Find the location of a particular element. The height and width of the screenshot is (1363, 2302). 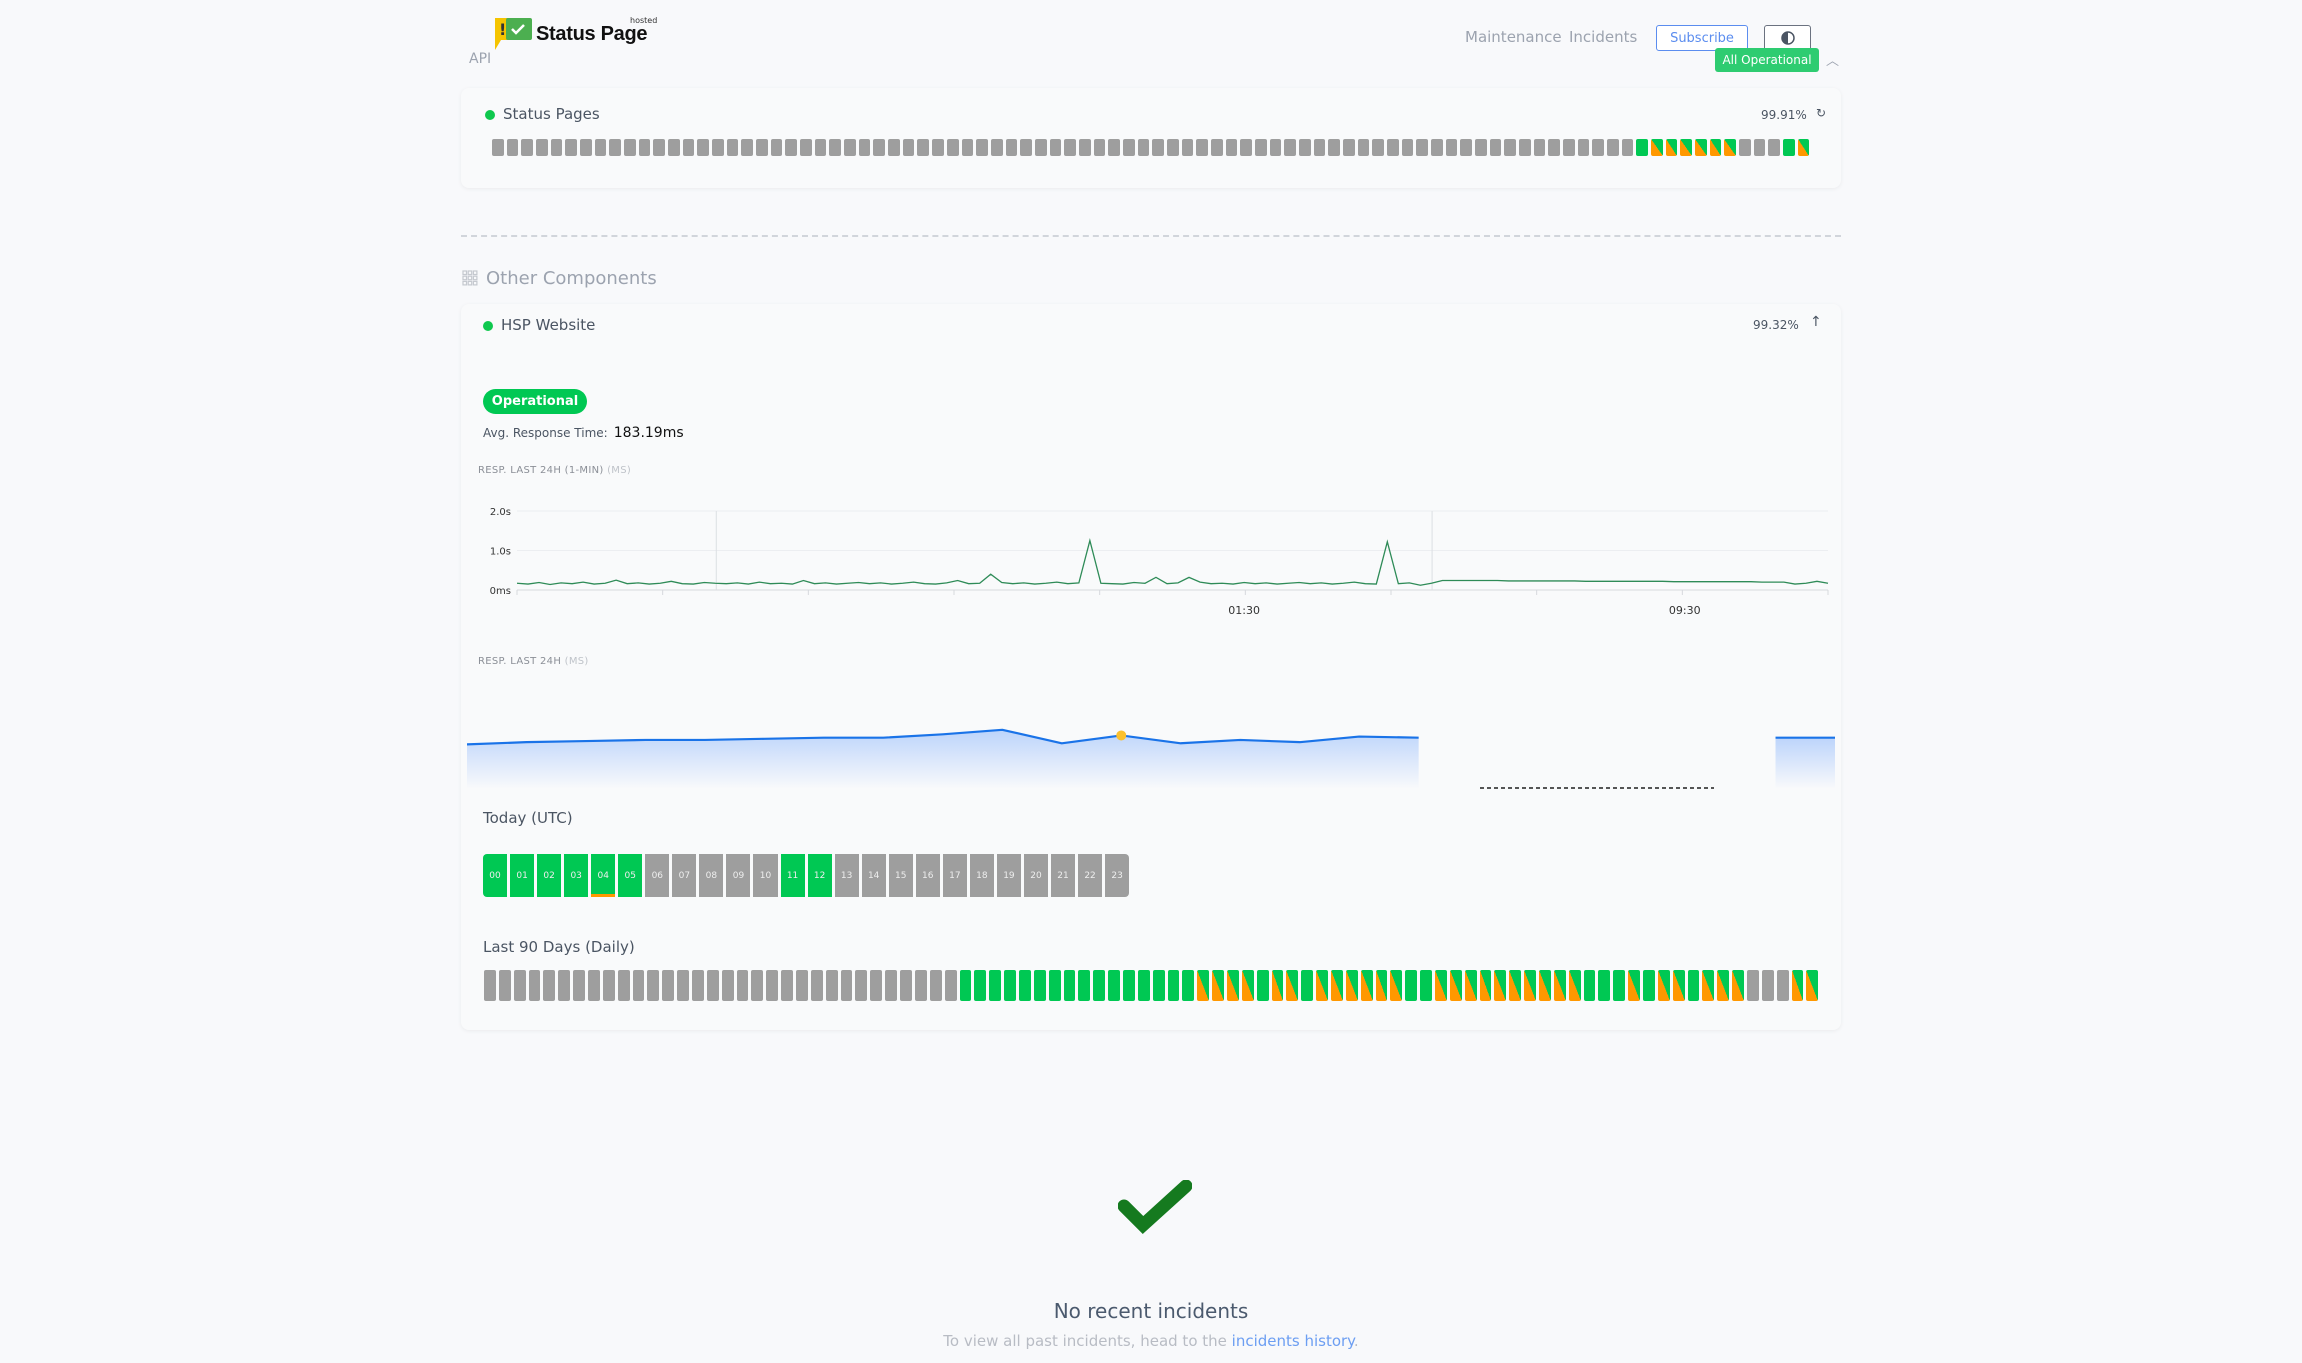

logo: ! Status Page hosted is located at coordinates (577, 37).